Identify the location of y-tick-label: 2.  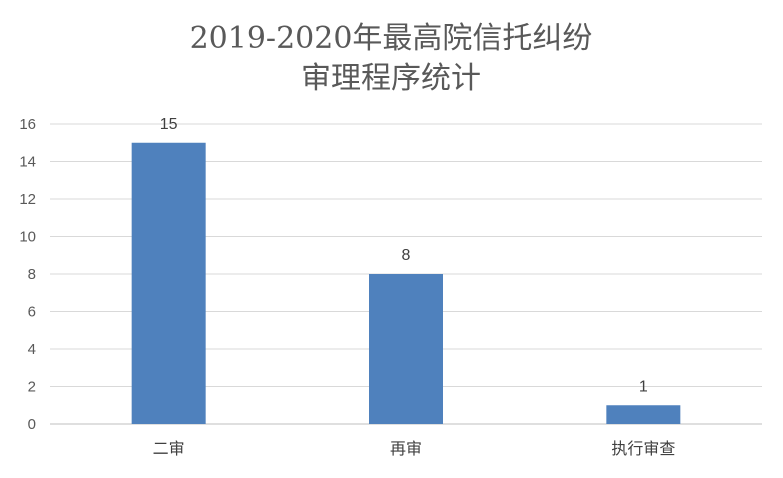
(32, 387).